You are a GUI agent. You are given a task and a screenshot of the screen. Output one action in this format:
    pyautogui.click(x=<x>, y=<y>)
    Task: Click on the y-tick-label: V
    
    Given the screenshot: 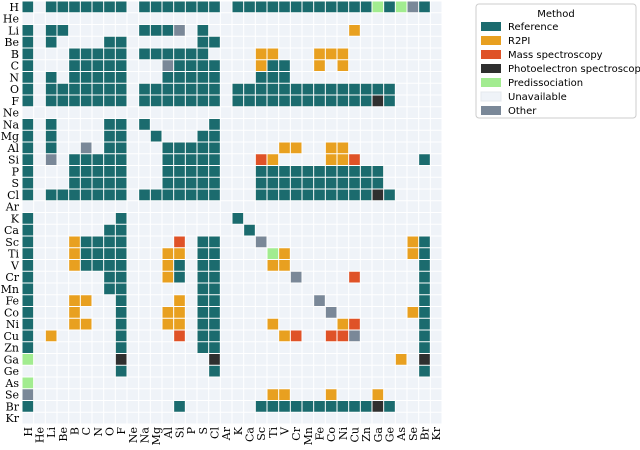 What is the action you would take?
    pyautogui.click(x=15, y=265)
    